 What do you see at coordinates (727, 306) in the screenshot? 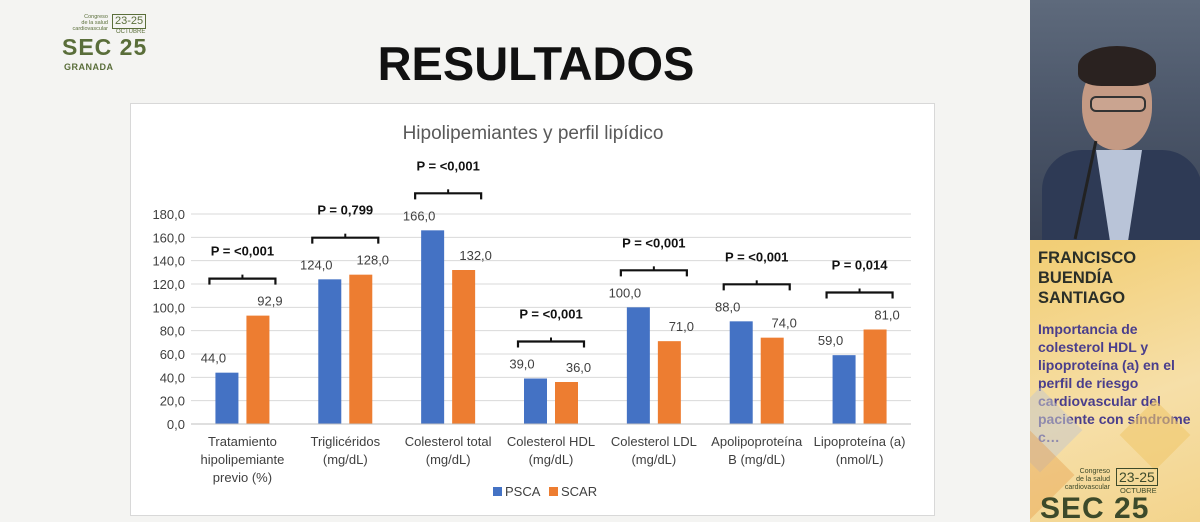
I see `data-label: 88,0` at bounding box center [727, 306].